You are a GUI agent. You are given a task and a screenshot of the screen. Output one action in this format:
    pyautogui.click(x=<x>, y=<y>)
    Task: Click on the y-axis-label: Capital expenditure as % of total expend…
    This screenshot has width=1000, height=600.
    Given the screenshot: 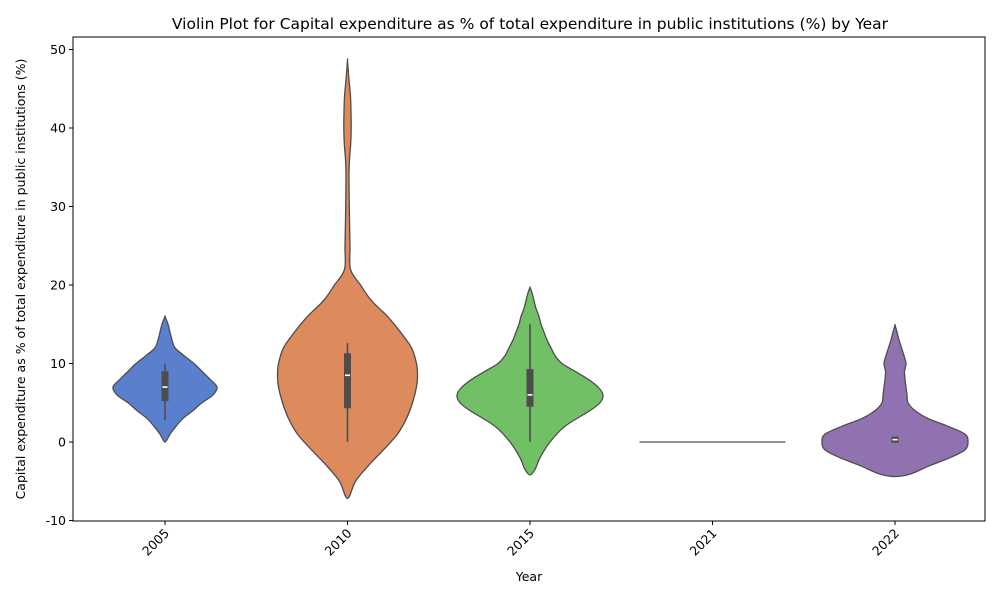 What is the action you would take?
    pyautogui.click(x=20, y=279)
    